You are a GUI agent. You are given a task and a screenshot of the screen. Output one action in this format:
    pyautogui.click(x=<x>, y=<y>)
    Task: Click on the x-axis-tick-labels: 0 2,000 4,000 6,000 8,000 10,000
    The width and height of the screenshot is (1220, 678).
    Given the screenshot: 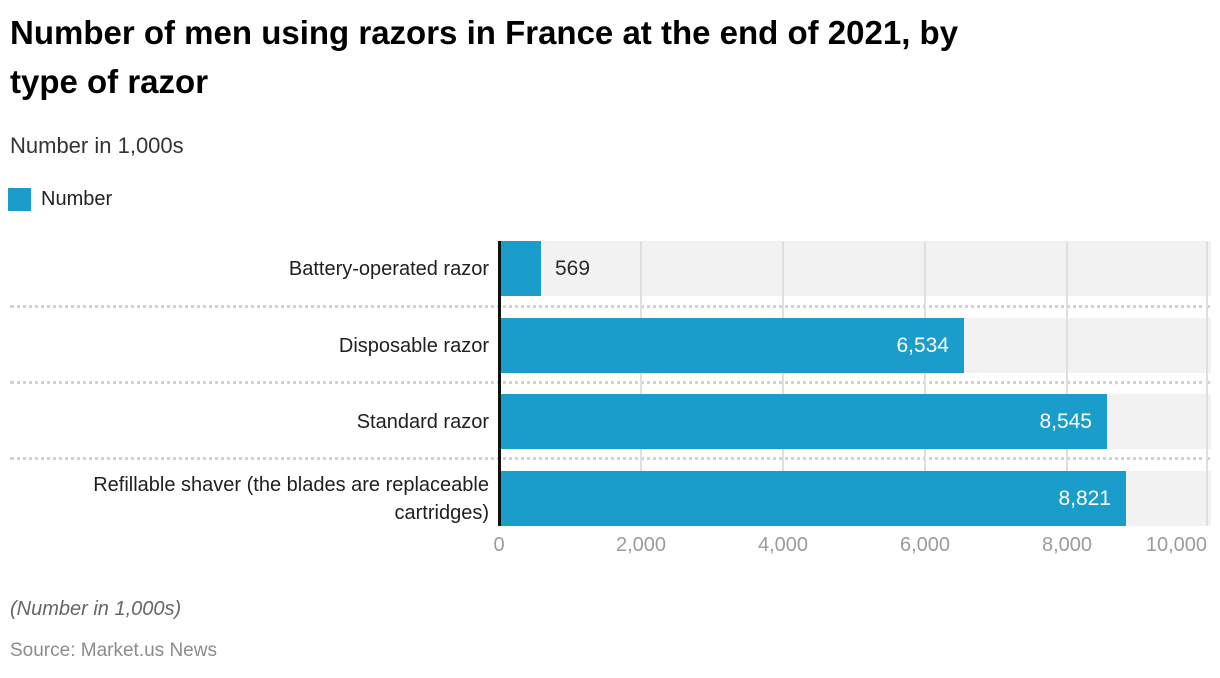 What is the action you would take?
    pyautogui.click(x=610, y=547)
    